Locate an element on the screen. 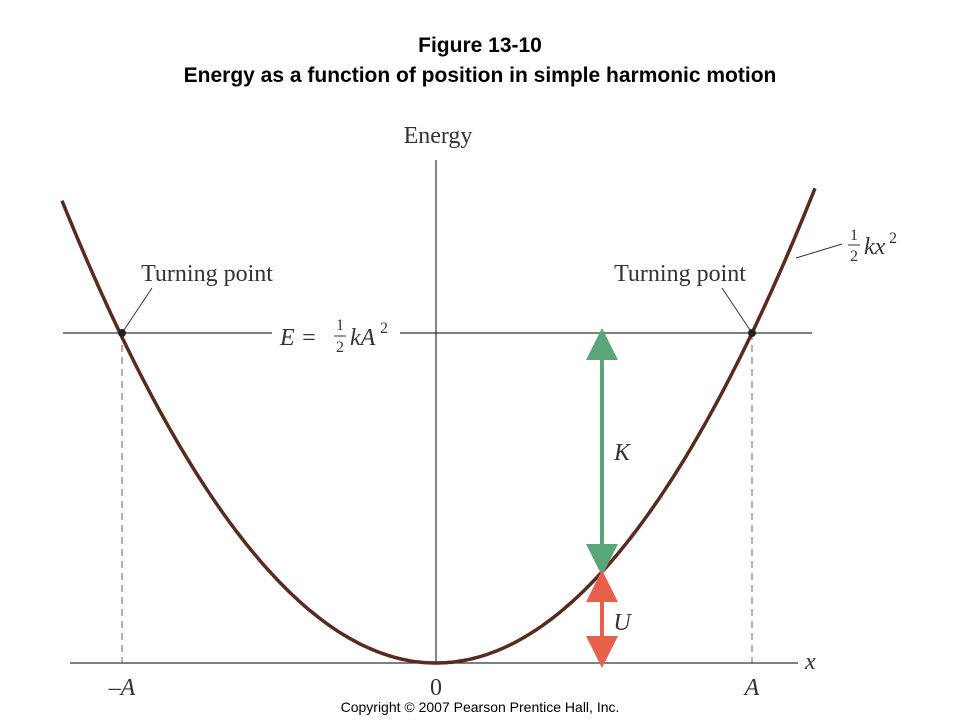 The height and width of the screenshot is (720, 960). x-tick-label: –A is located at coordinates (122, 688).